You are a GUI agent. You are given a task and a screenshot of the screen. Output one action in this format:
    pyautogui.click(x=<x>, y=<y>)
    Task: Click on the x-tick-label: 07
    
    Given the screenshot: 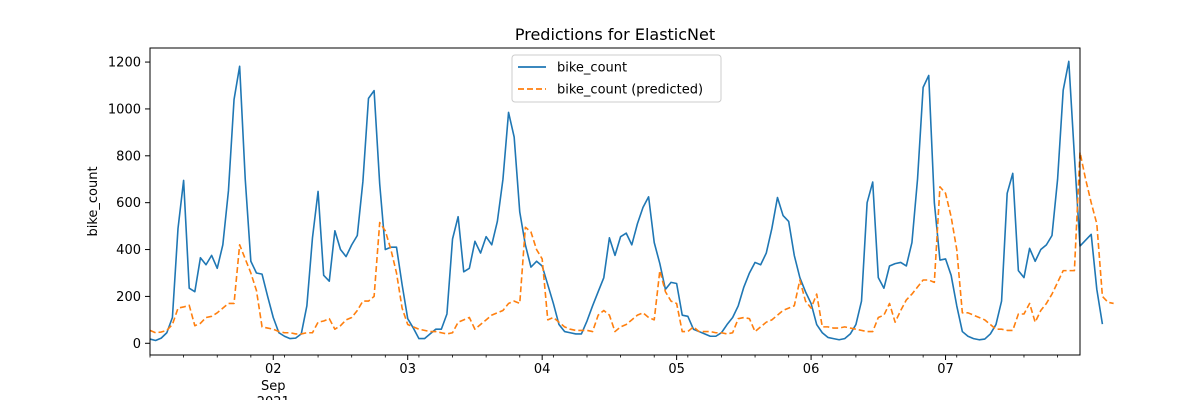 What is the action you would take?
    pyautogui.click(x=945, y=369)
    